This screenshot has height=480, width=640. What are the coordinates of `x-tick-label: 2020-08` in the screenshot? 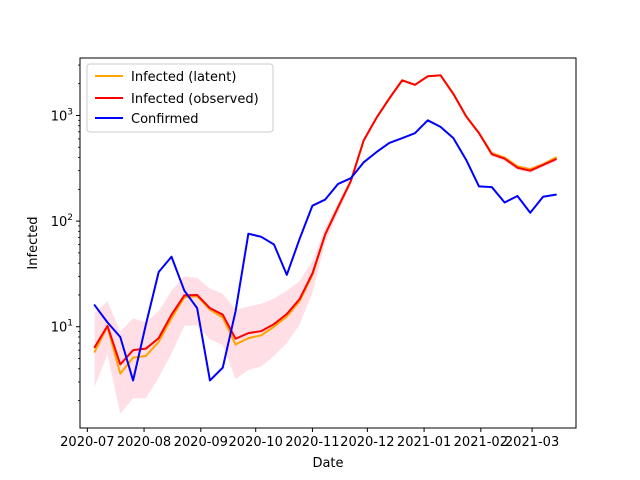 It's located at (144, 442).